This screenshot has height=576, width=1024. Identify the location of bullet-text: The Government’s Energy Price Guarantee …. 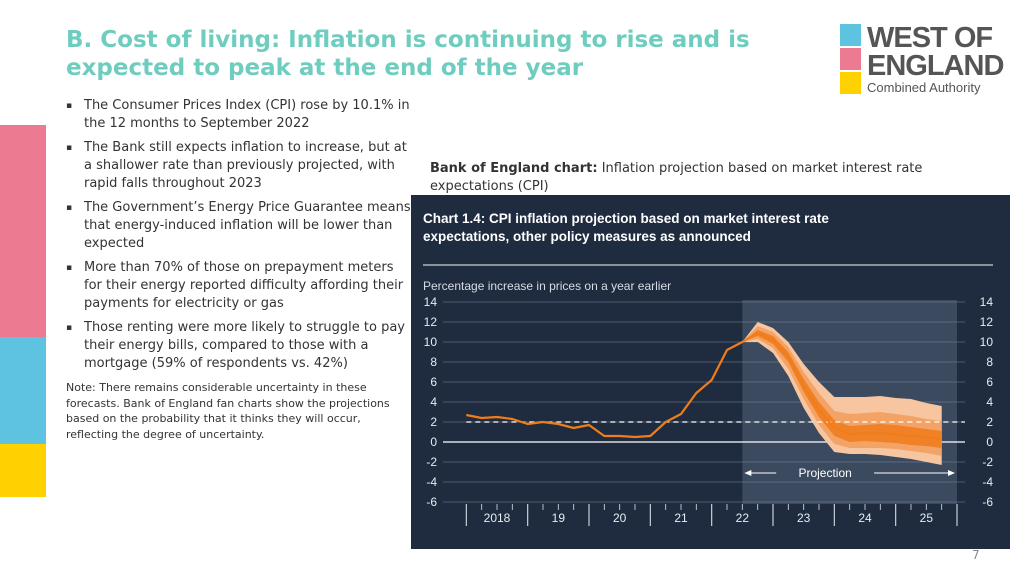
(247, 225).